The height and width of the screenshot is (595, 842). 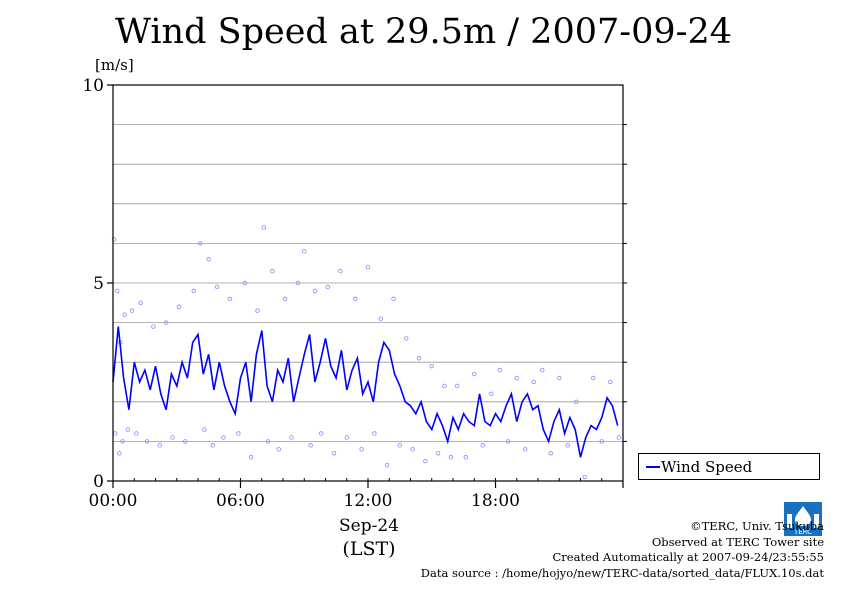 I want to click on x-axis-timezone: (LST), so click(x=368, y=549).